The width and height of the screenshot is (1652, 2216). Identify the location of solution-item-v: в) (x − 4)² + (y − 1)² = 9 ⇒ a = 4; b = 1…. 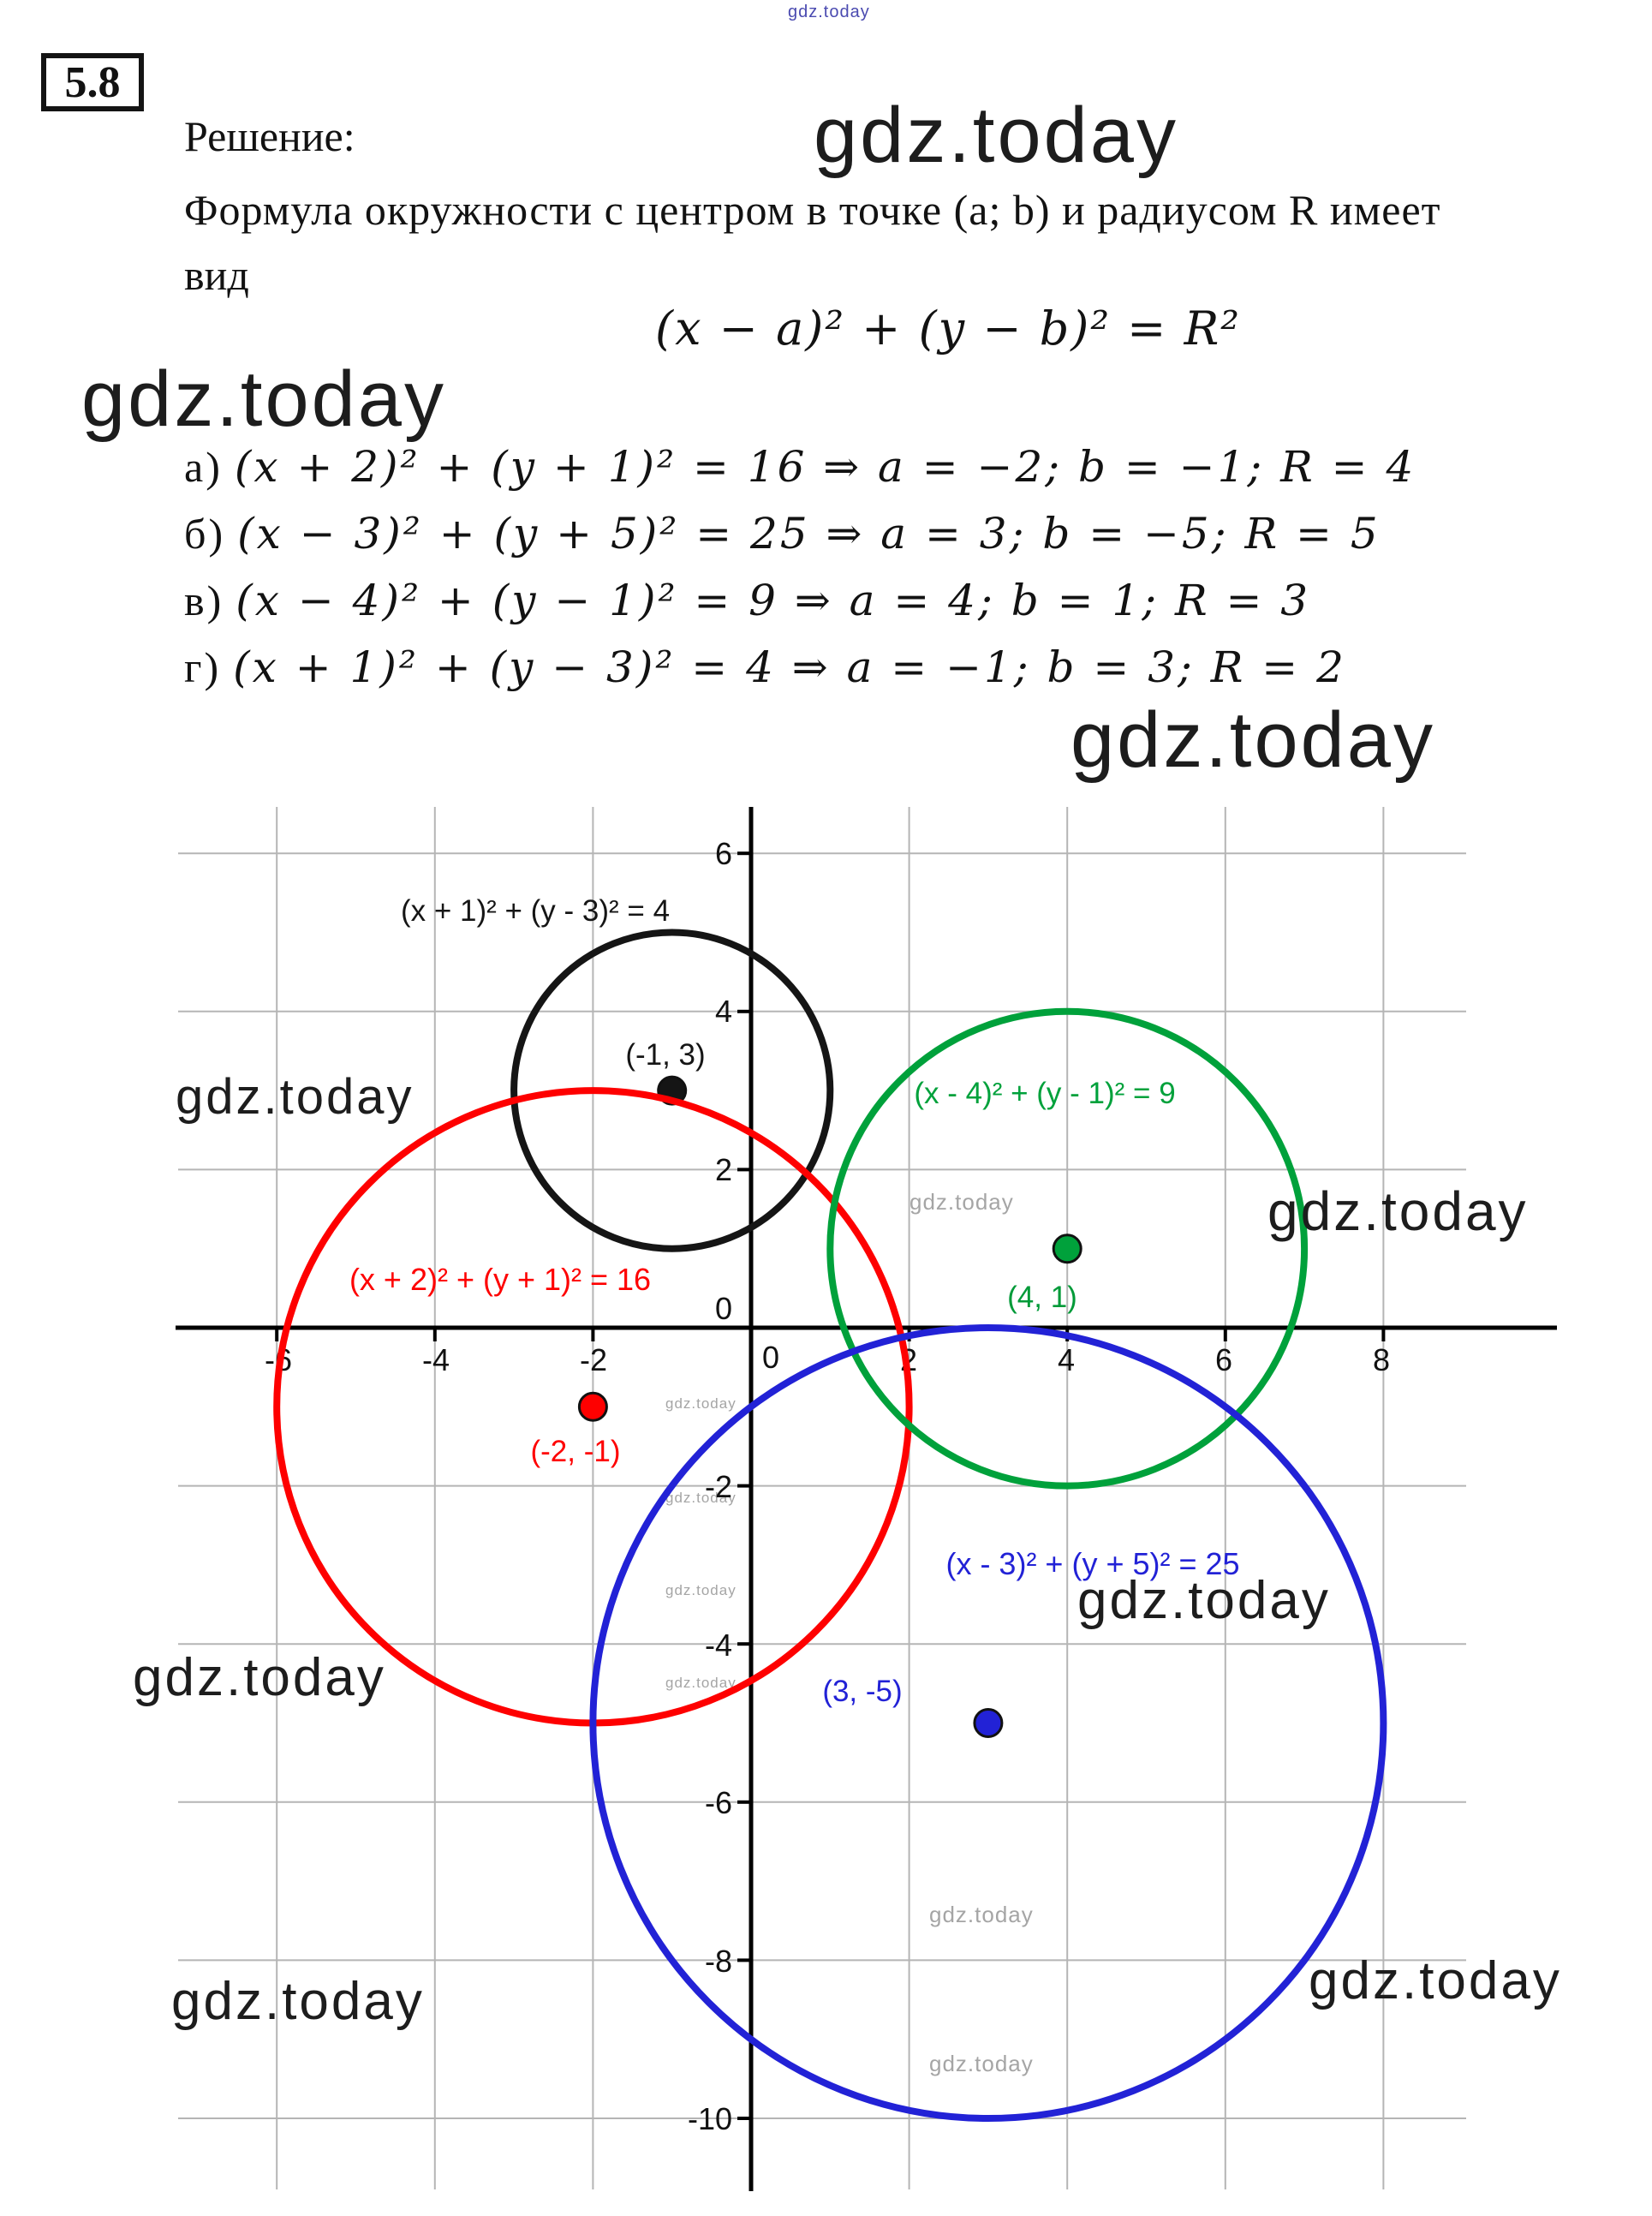
(747, 600).